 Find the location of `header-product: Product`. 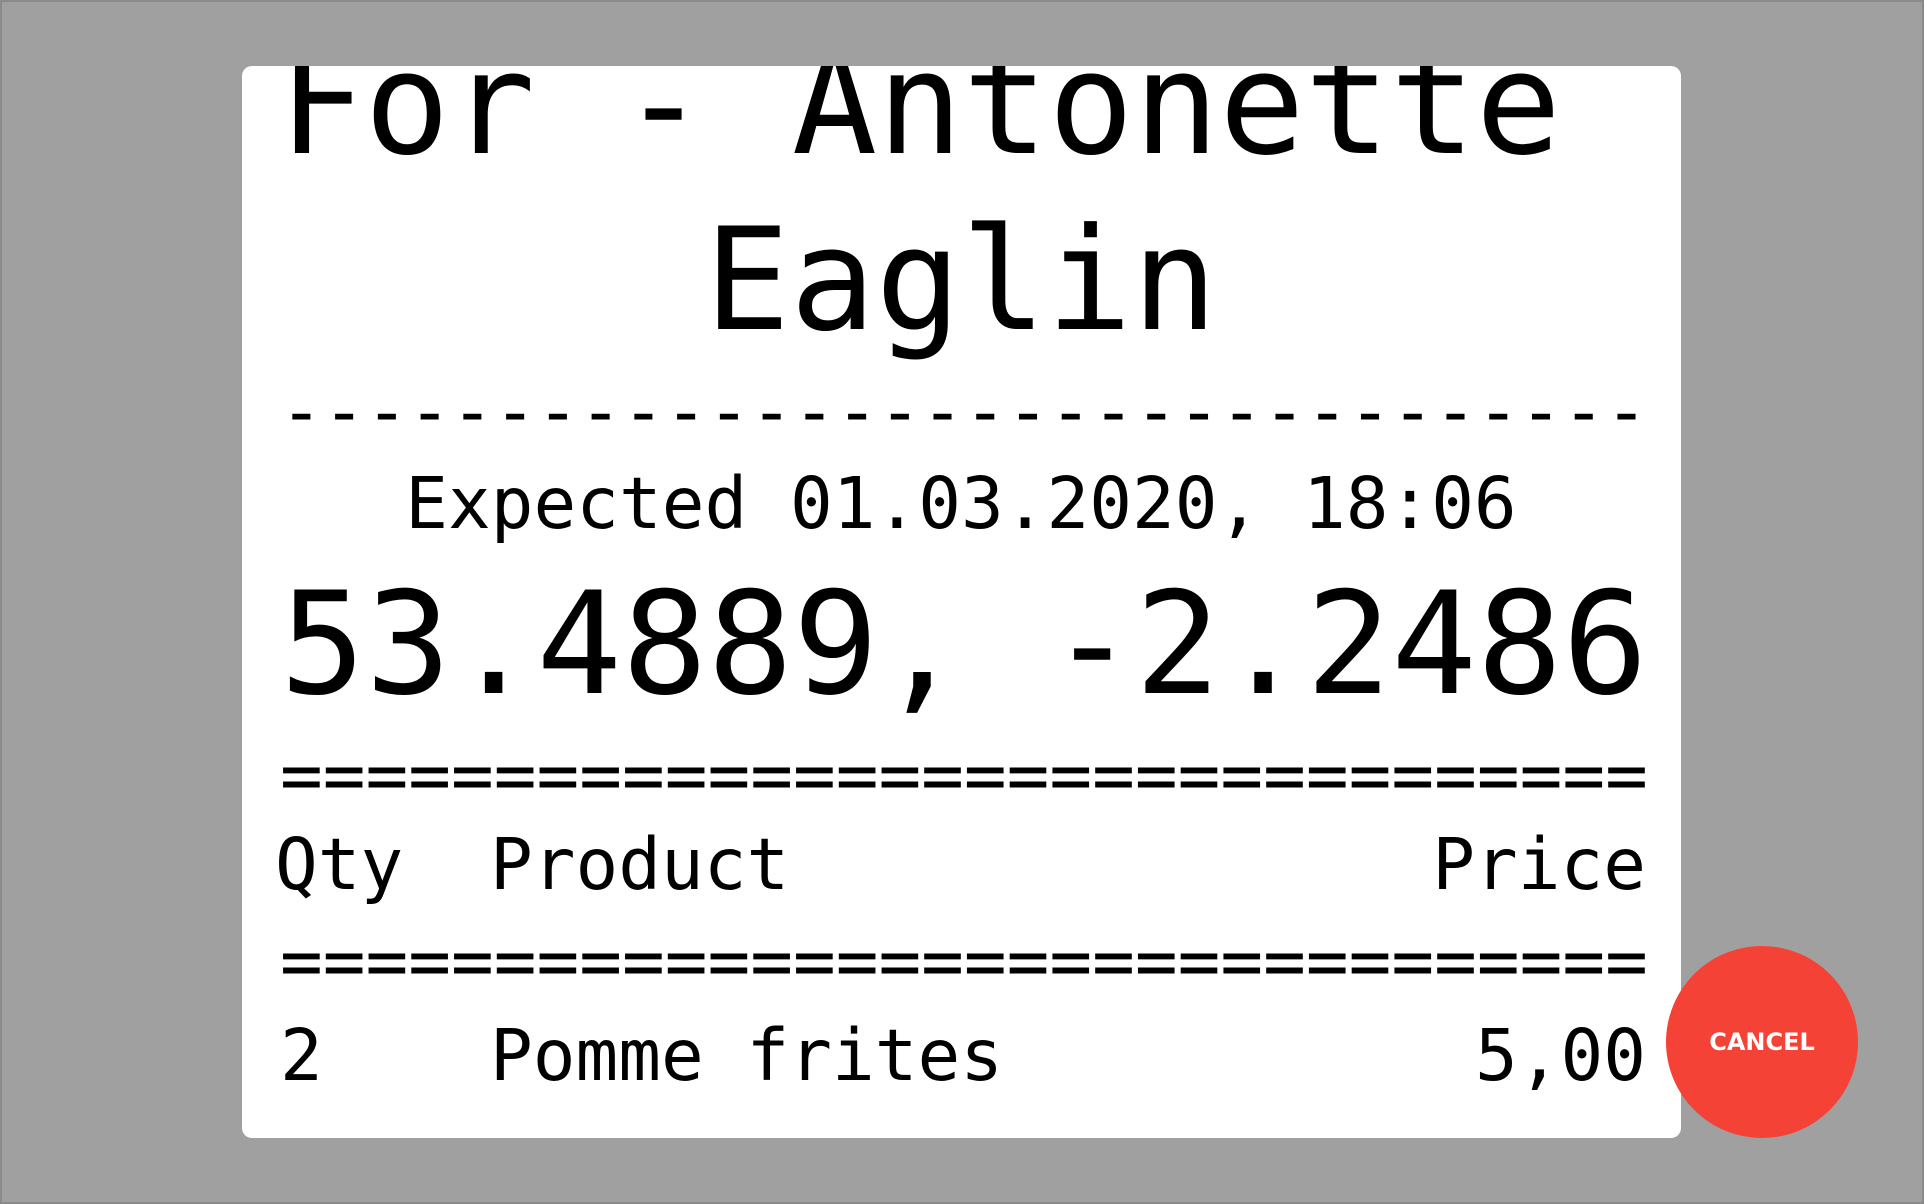

header-product: Product is located at coordinates (639, 864).